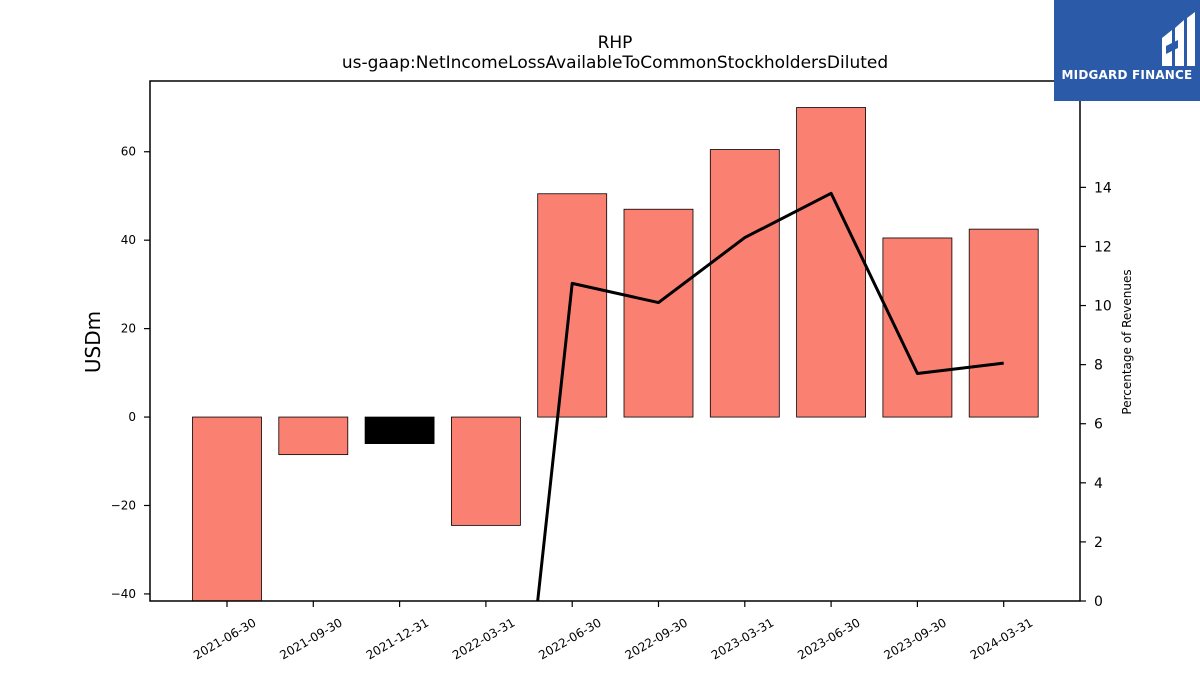 The width and height of the screenshot is (1200, 675). I want to click on x-tick-label: 2021-09-30, so click(310, 638).